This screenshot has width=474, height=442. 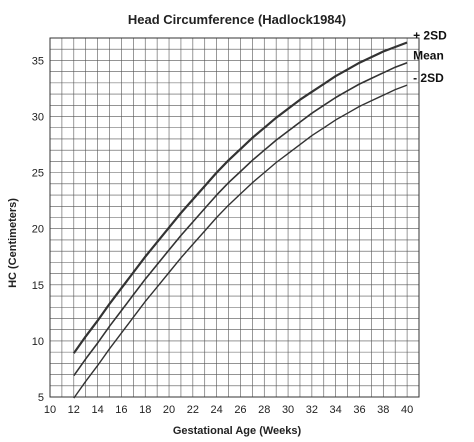 I want to click on y-tick-label: 25, so click(x=38, y=174).